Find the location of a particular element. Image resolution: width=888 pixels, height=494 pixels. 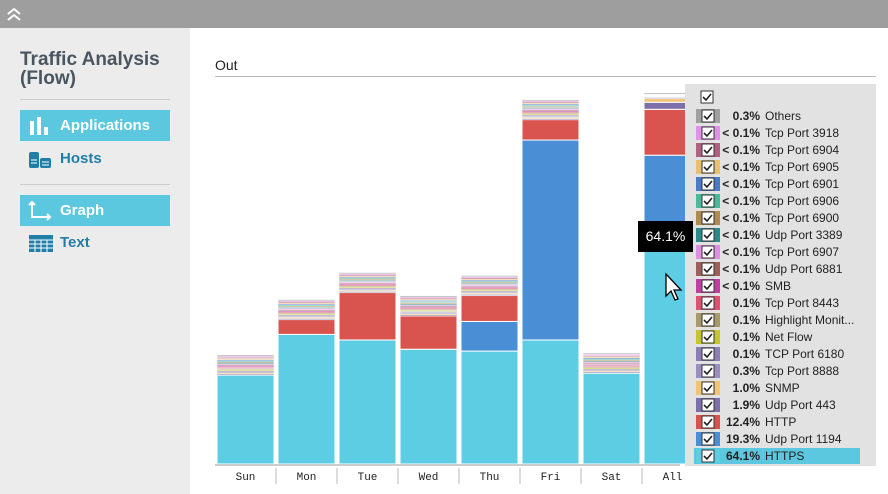

legend-item: 0.1% TCP Port 6180 is located at coordinates (770, 354).